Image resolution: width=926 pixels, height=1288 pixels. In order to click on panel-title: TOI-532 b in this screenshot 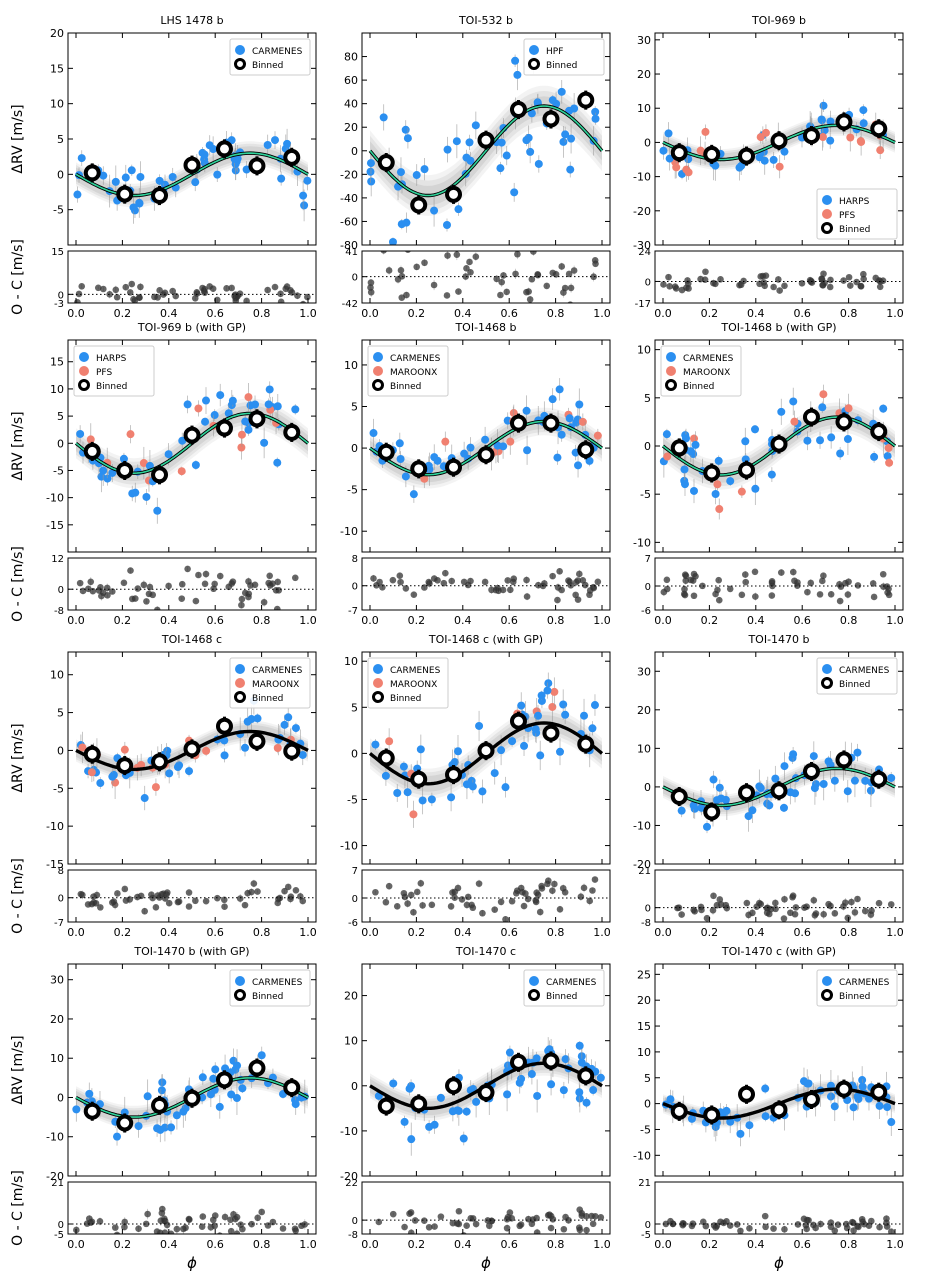, I will do `click(485, 20)`.